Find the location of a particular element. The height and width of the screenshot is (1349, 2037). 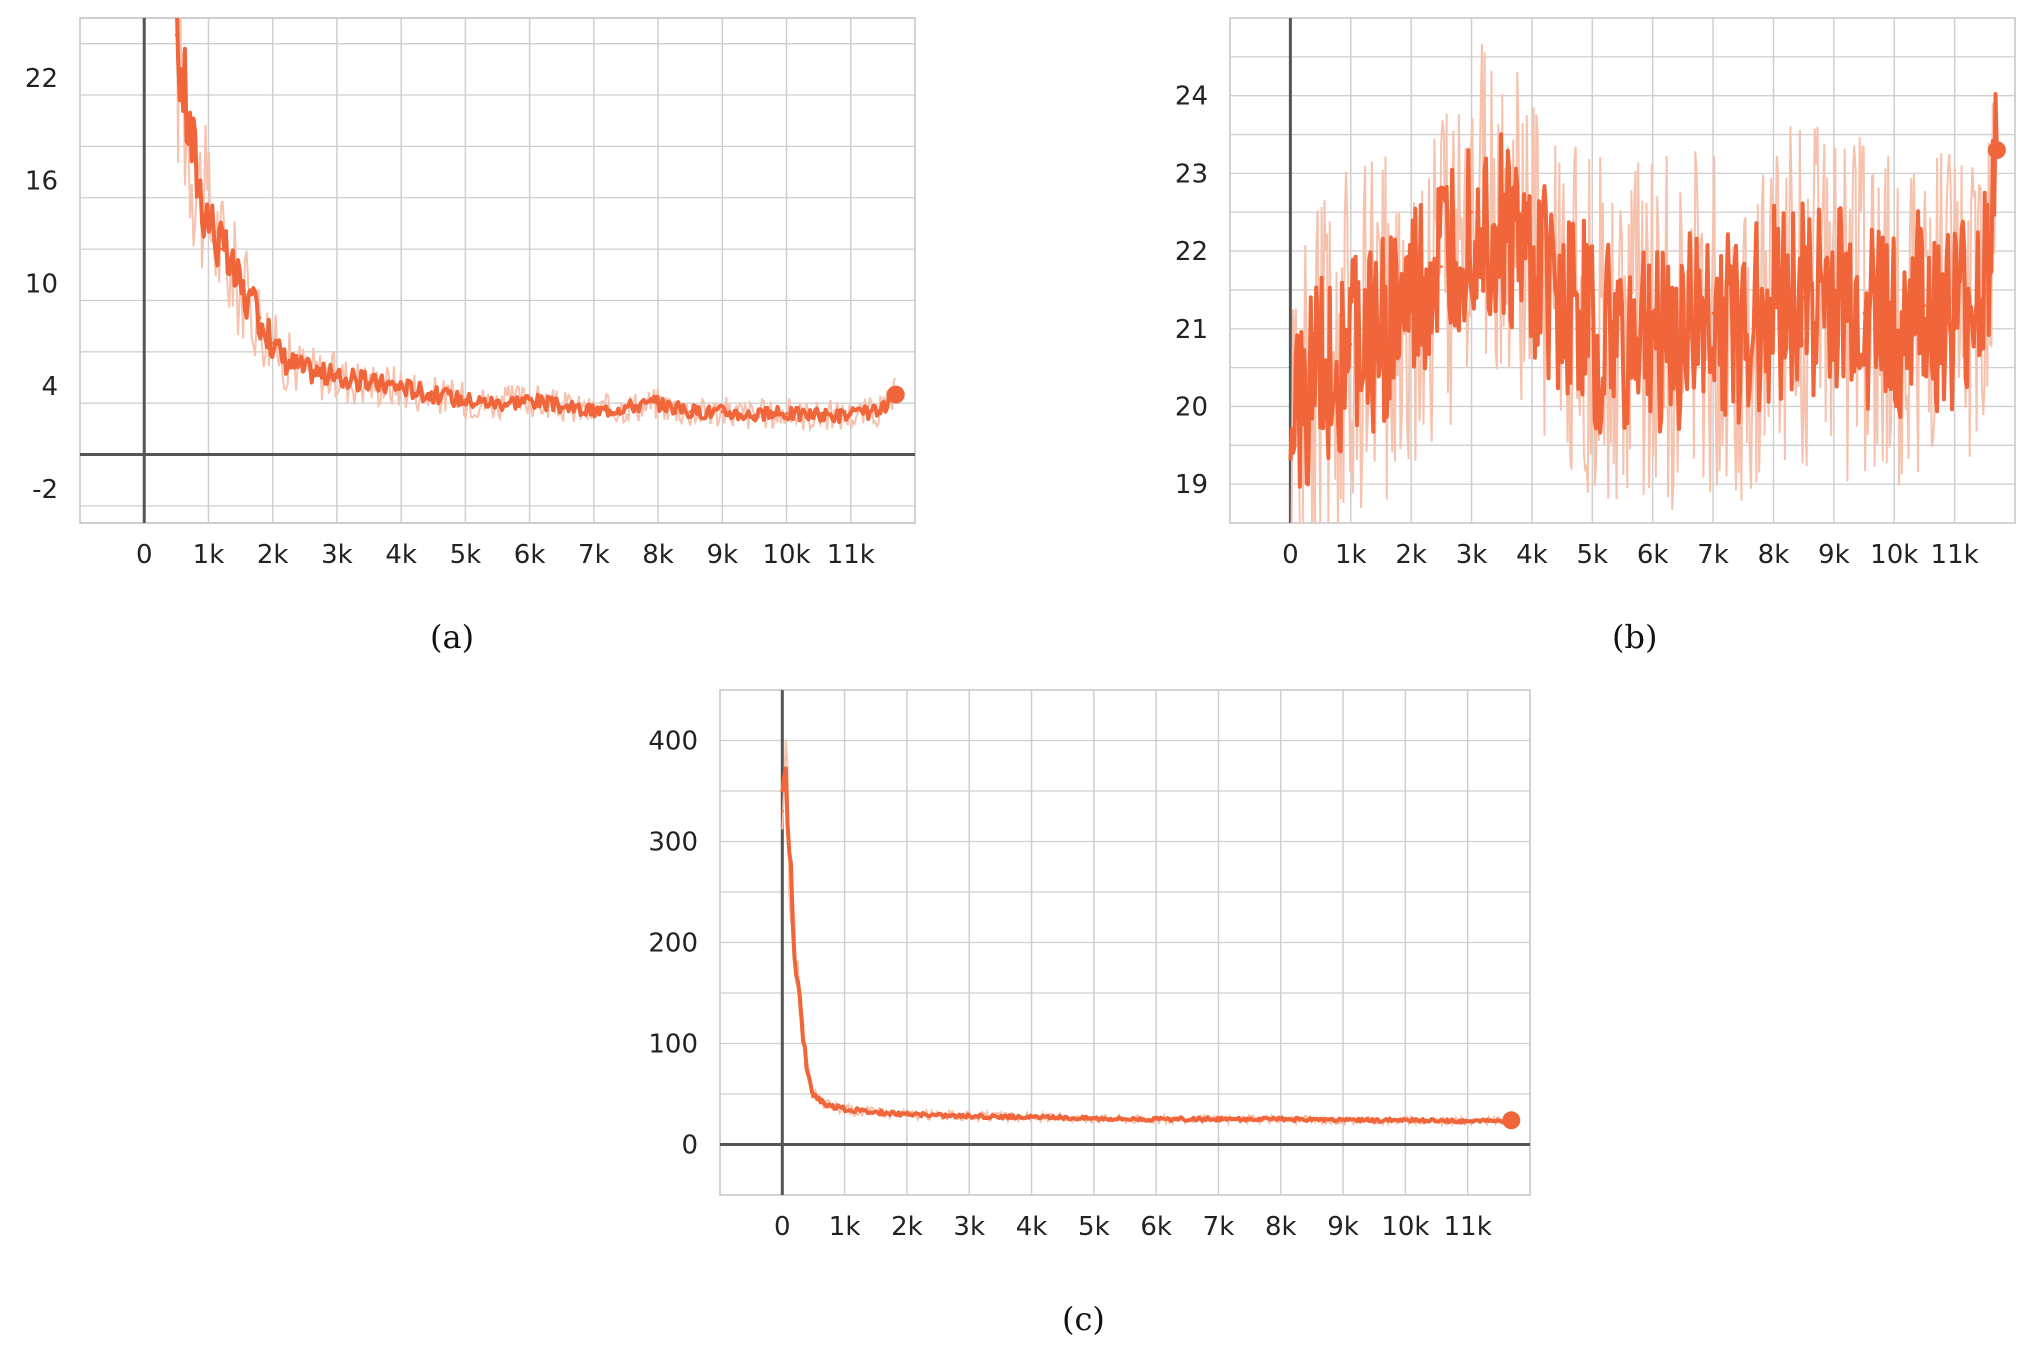

y-tick-label-a-3: 16 is located at coordinates (41, 182).